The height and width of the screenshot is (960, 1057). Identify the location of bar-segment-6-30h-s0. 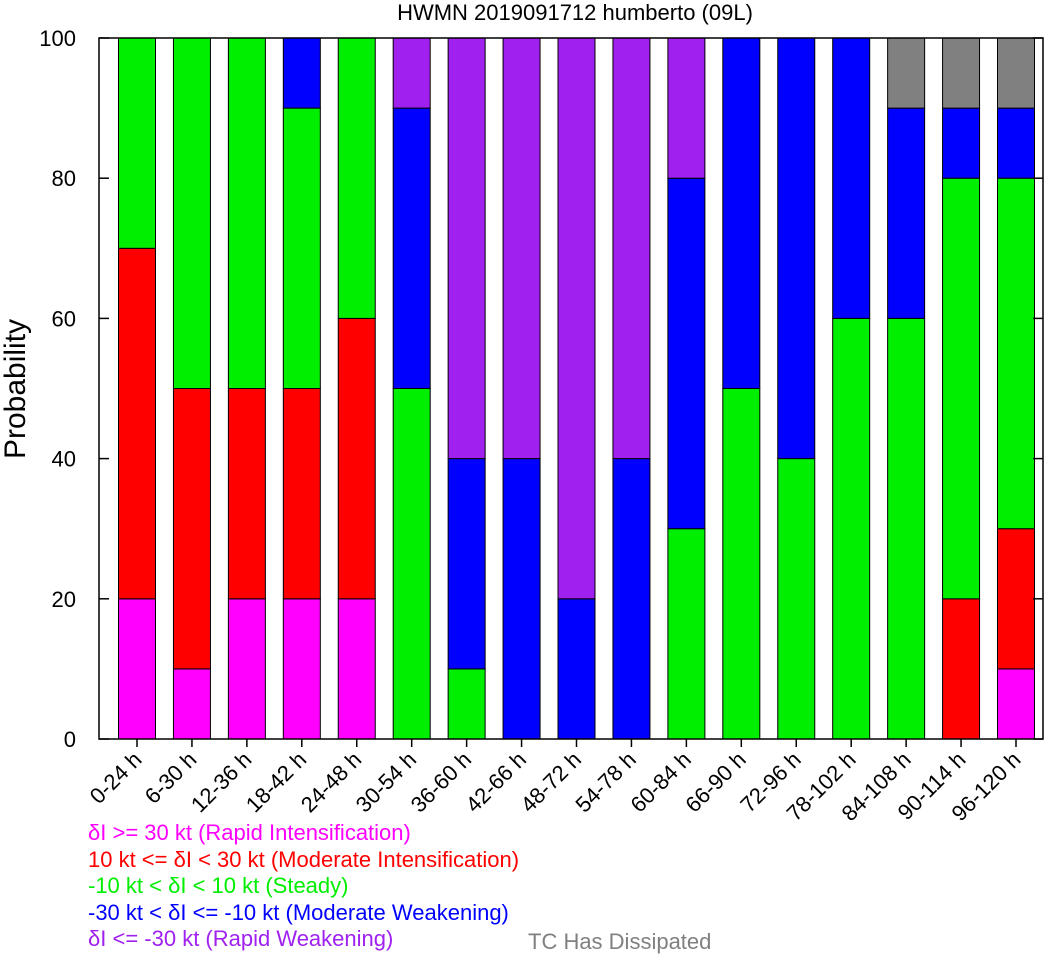
(191, 704).